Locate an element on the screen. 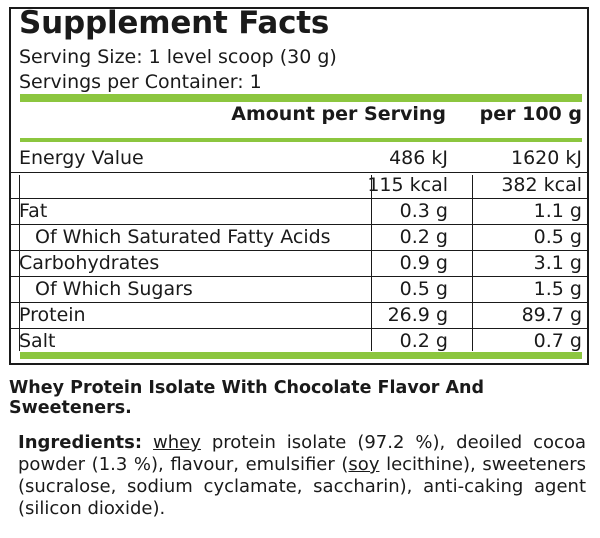 The image size is (600, 538). value-per-serving: 0.3 g is located at coordinates (423, 211).